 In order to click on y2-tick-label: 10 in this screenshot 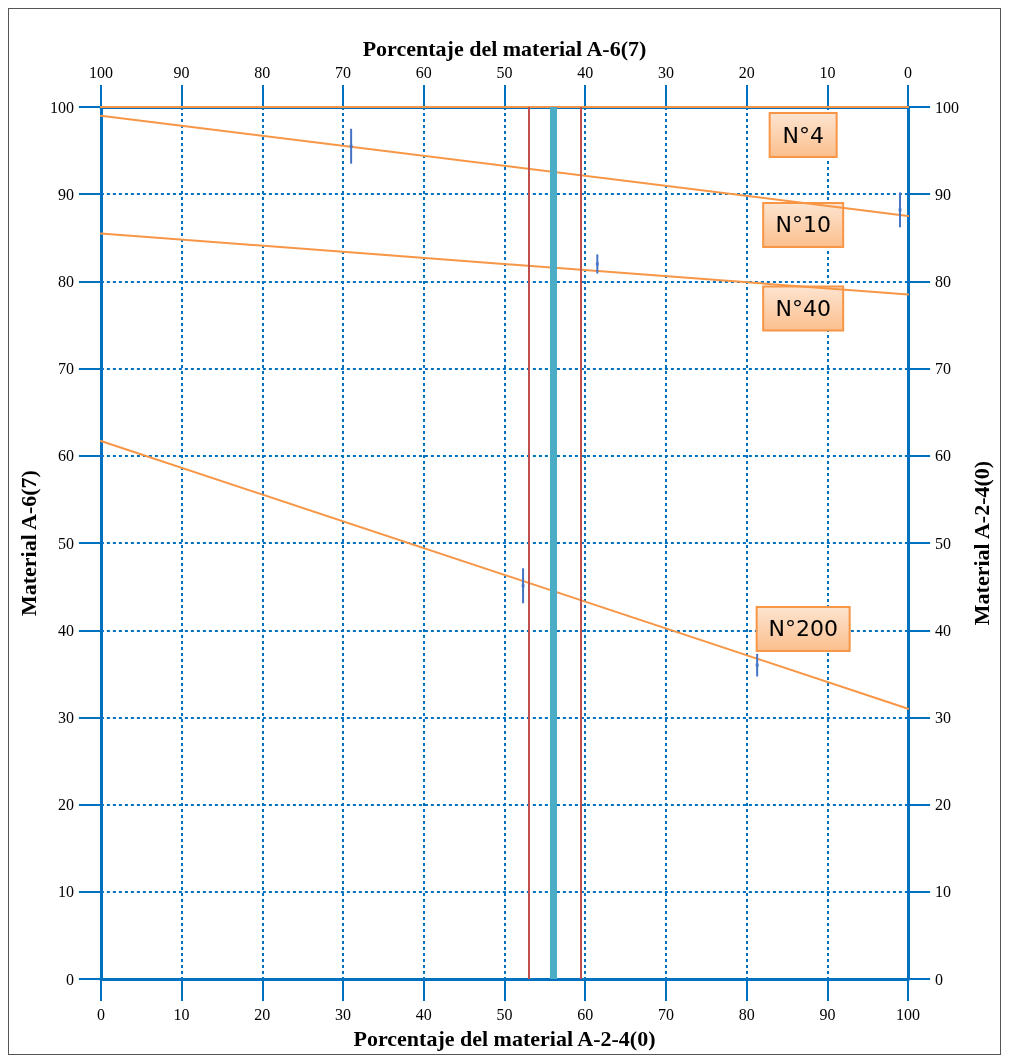, I will do `click(943, 892)`.